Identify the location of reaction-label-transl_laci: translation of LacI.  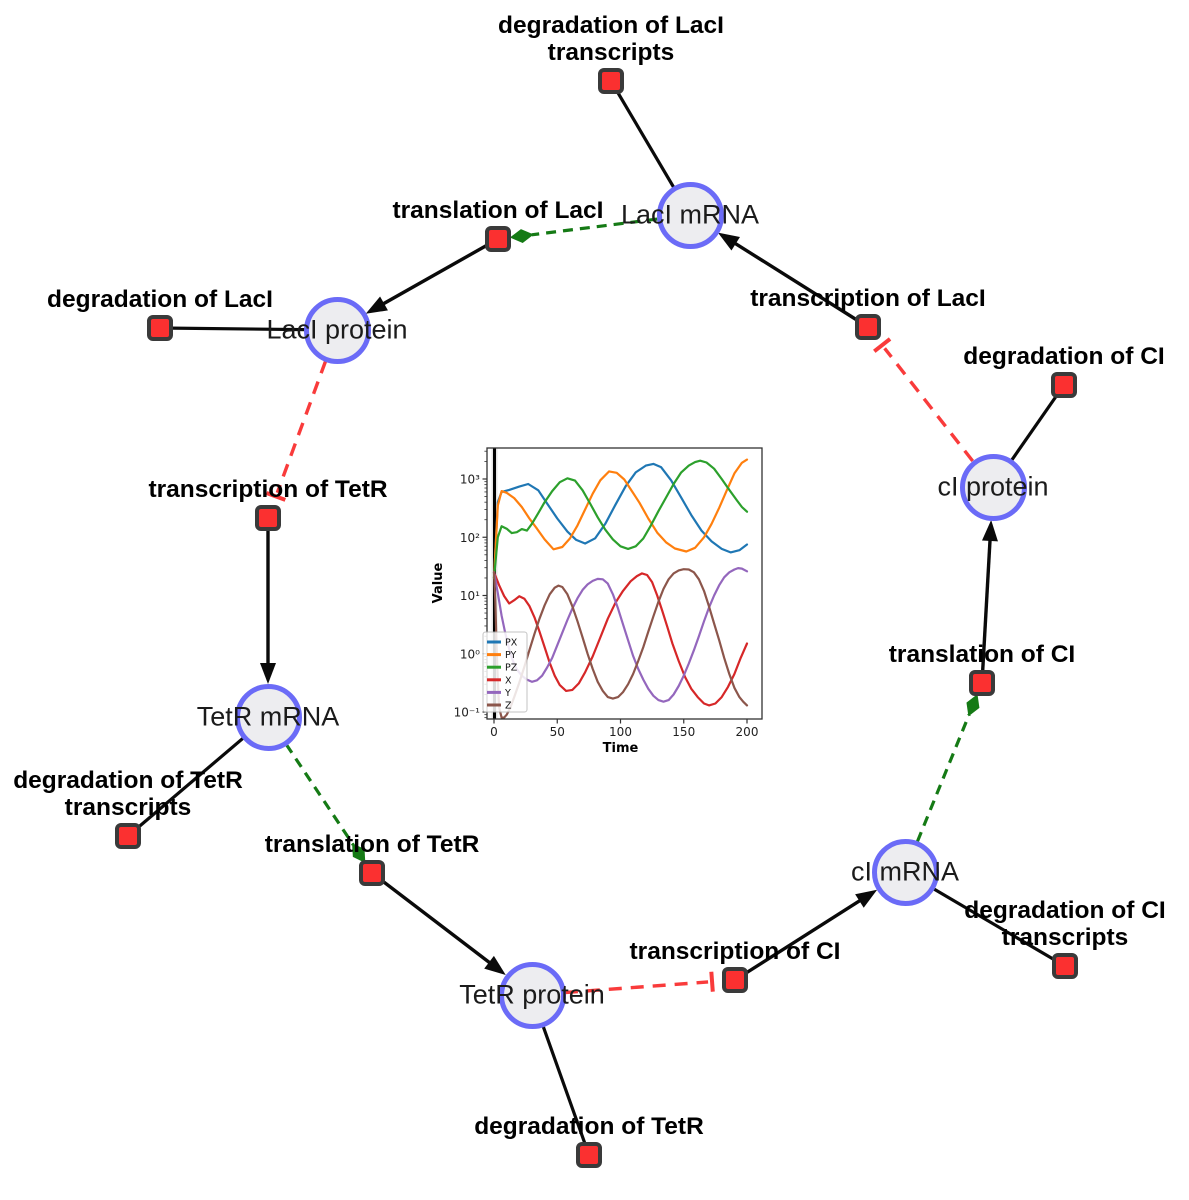
(497, 210).